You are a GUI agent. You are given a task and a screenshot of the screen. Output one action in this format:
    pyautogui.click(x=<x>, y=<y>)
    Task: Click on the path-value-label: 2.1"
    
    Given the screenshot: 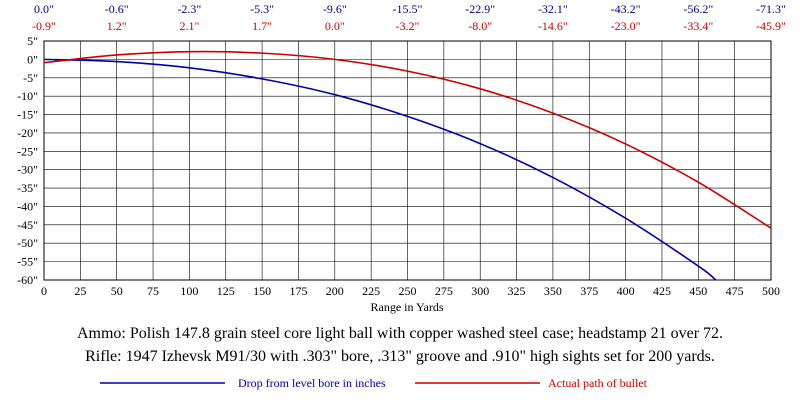 What is the action you would take?
    pyautogui.click(x=189, y=26)
    